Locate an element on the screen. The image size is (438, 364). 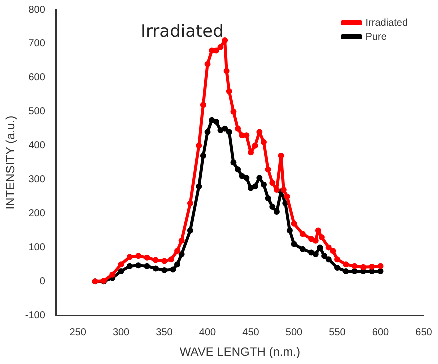
x-tick-label: 650 is located at coordinates (424, 332).